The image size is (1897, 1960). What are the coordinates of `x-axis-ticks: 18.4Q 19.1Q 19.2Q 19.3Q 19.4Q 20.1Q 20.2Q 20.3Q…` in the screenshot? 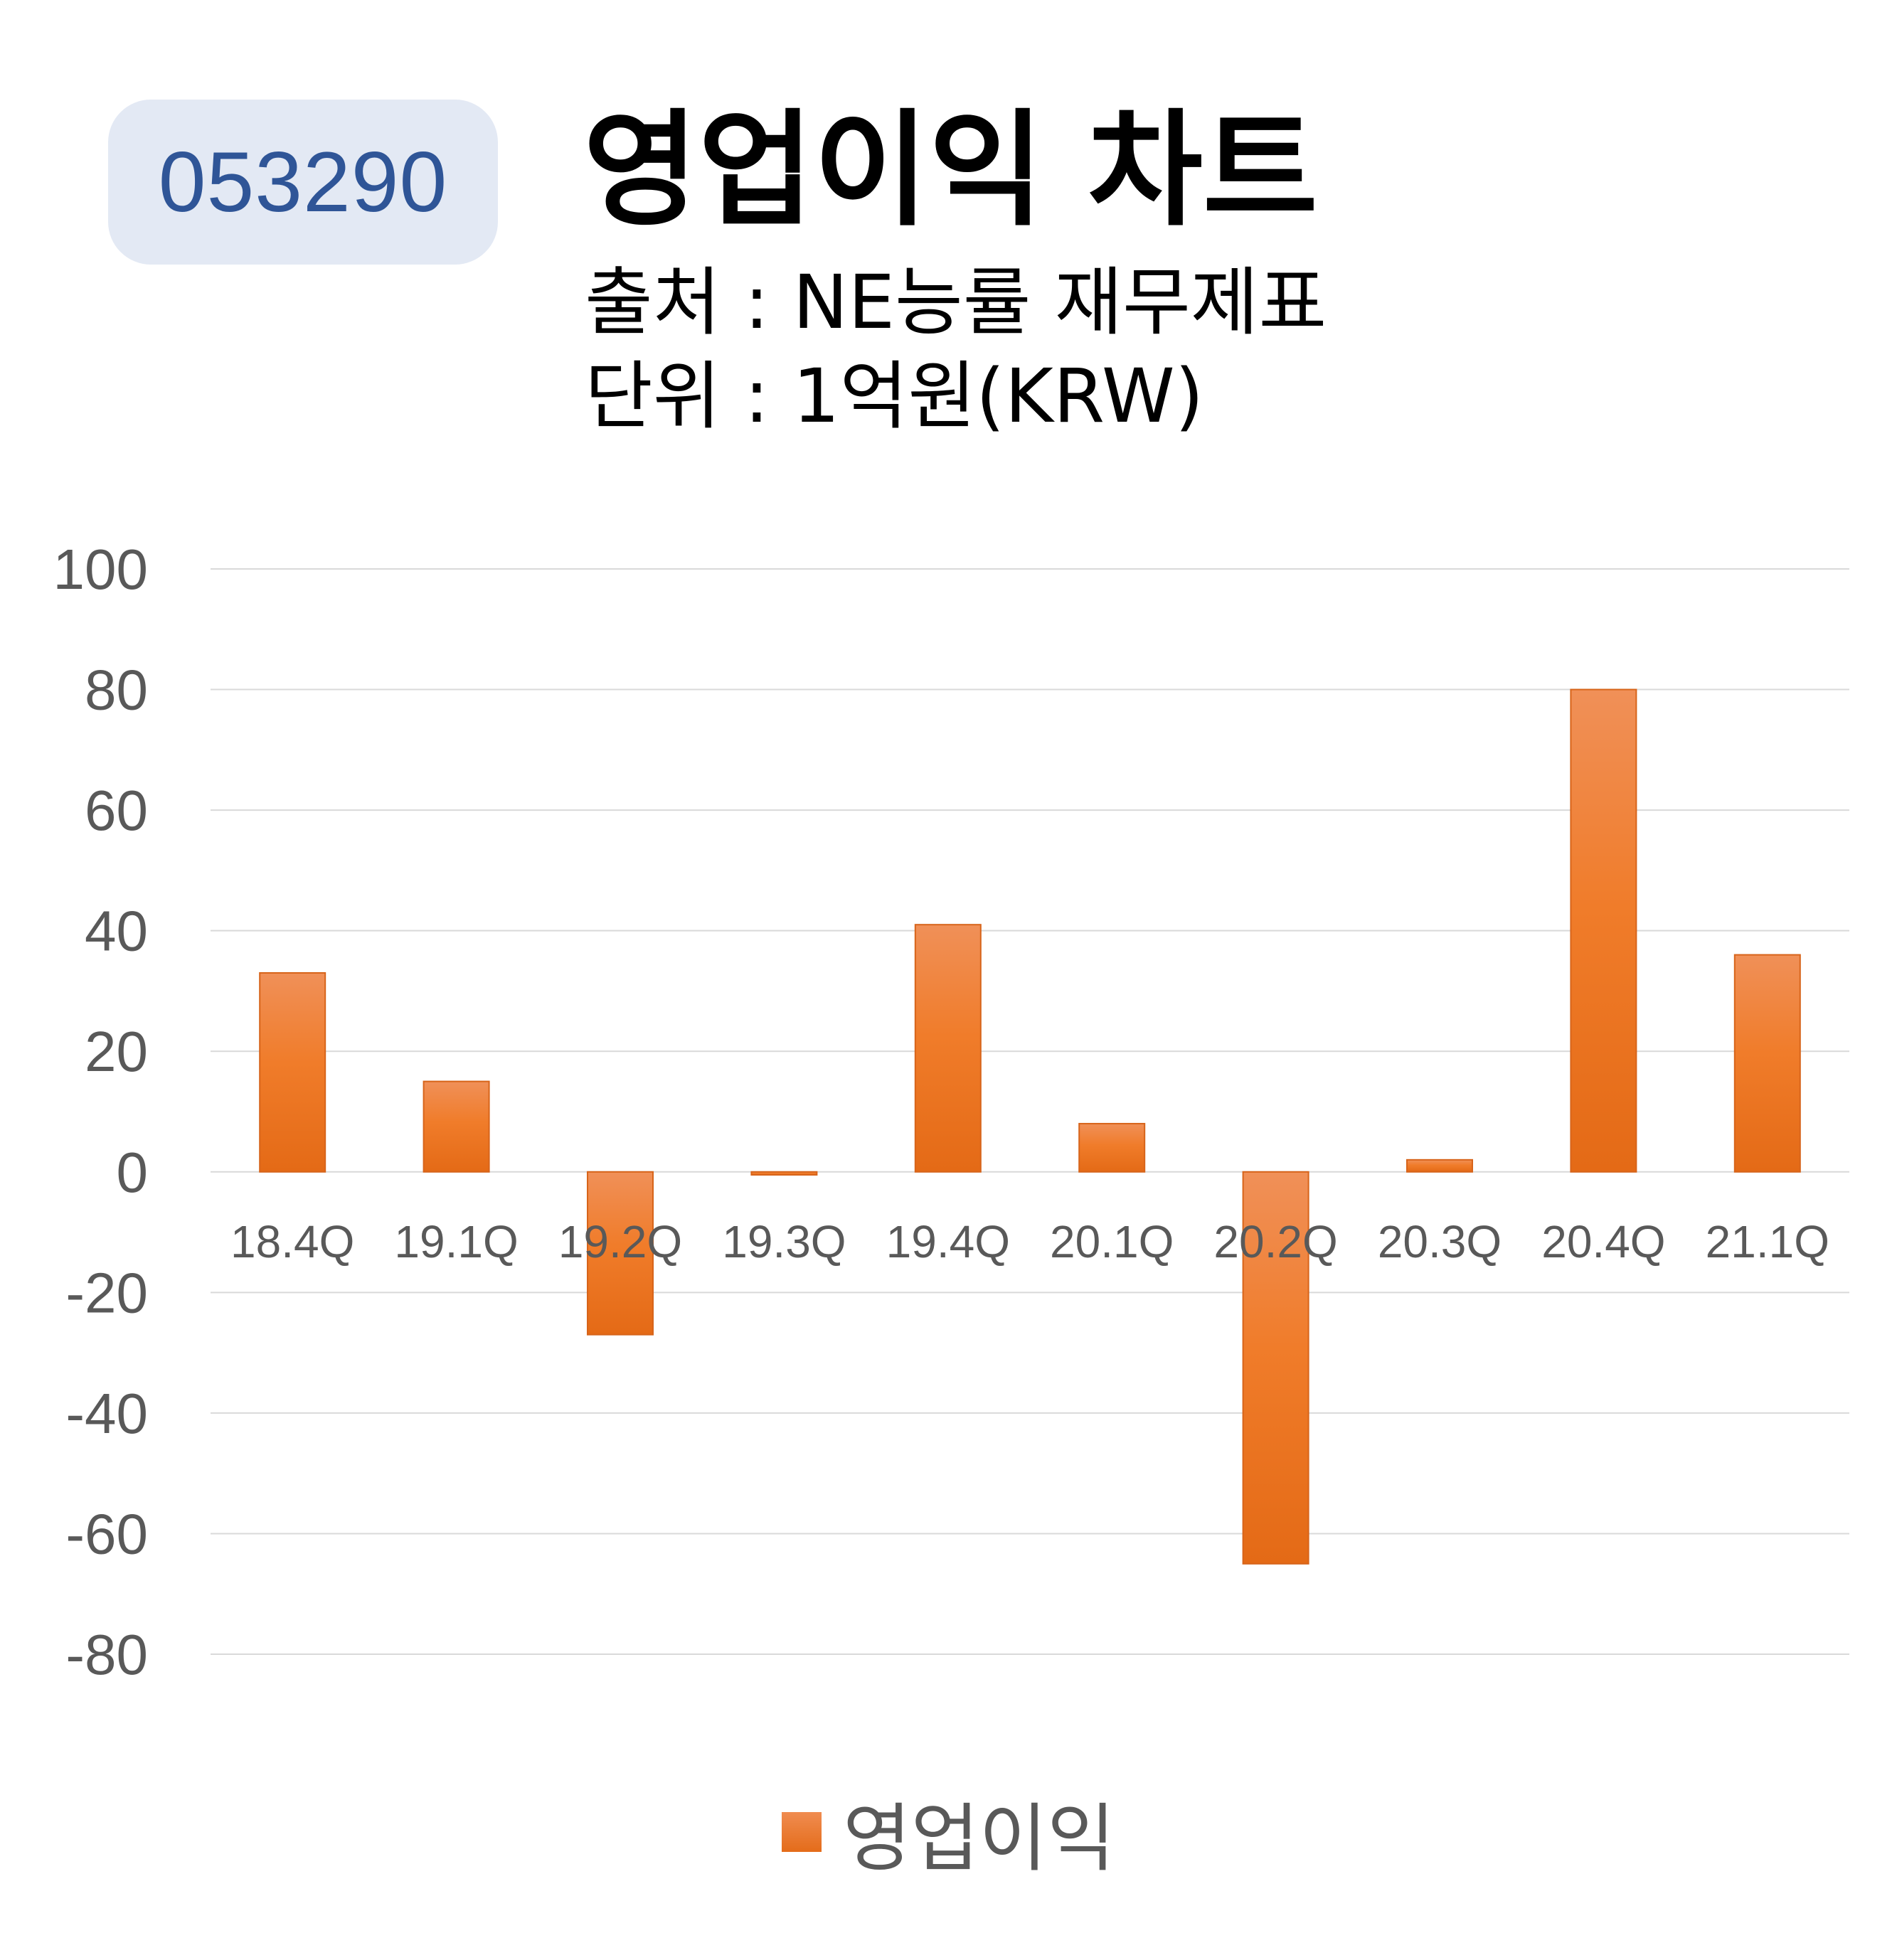 It's located at (1029, 1241).